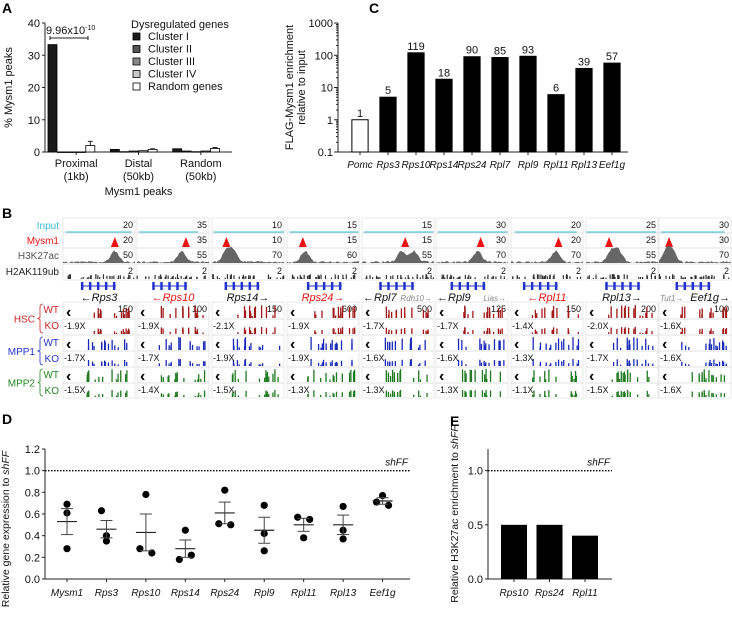 The width and height of the screenshot is (732, 617). I want to click on track-scale: 70, so click(277, 255).